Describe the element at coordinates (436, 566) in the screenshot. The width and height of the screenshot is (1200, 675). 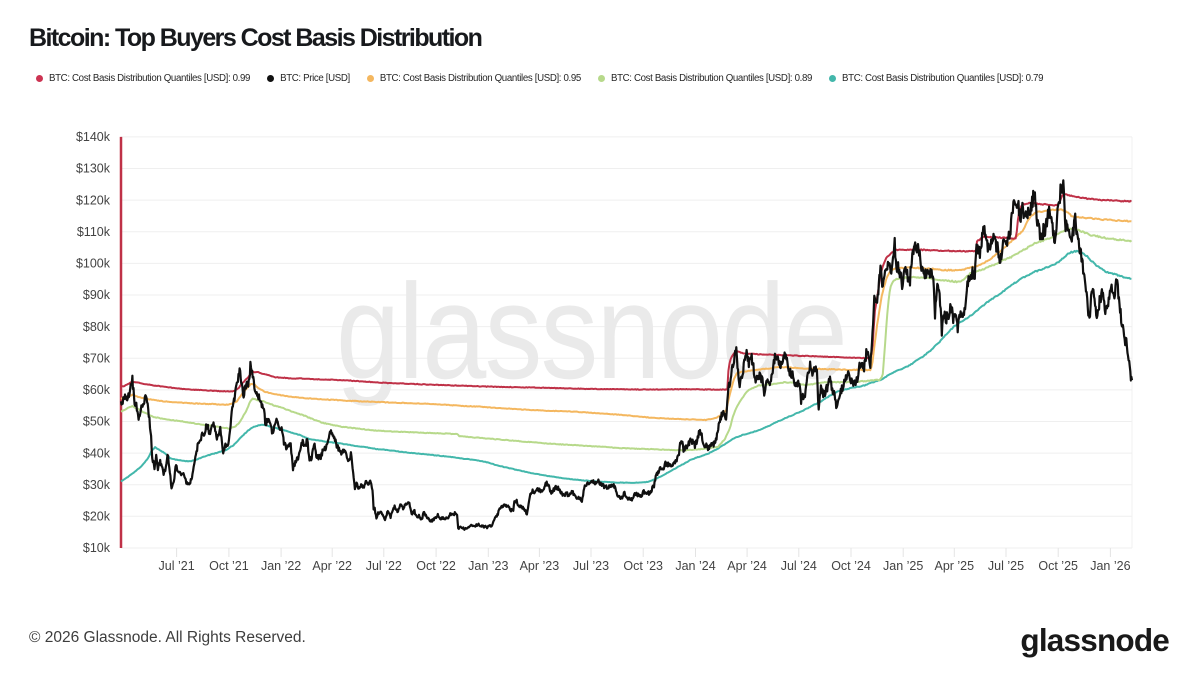
I see `svg-text: Oct ’22` at that location.